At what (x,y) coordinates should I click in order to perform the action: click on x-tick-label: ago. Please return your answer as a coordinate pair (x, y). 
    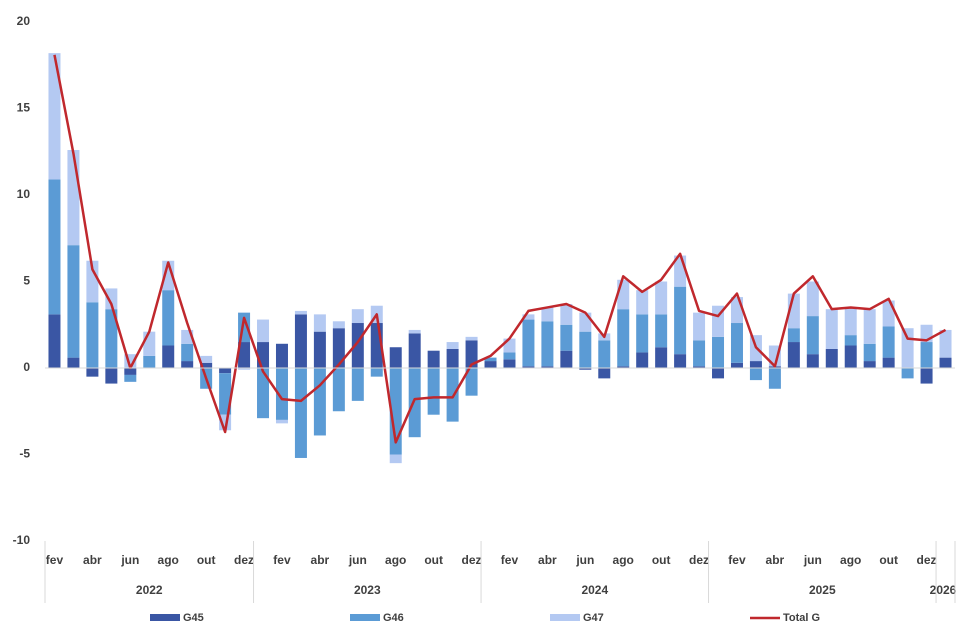
    Looking at the image, I should click on (395, 560).